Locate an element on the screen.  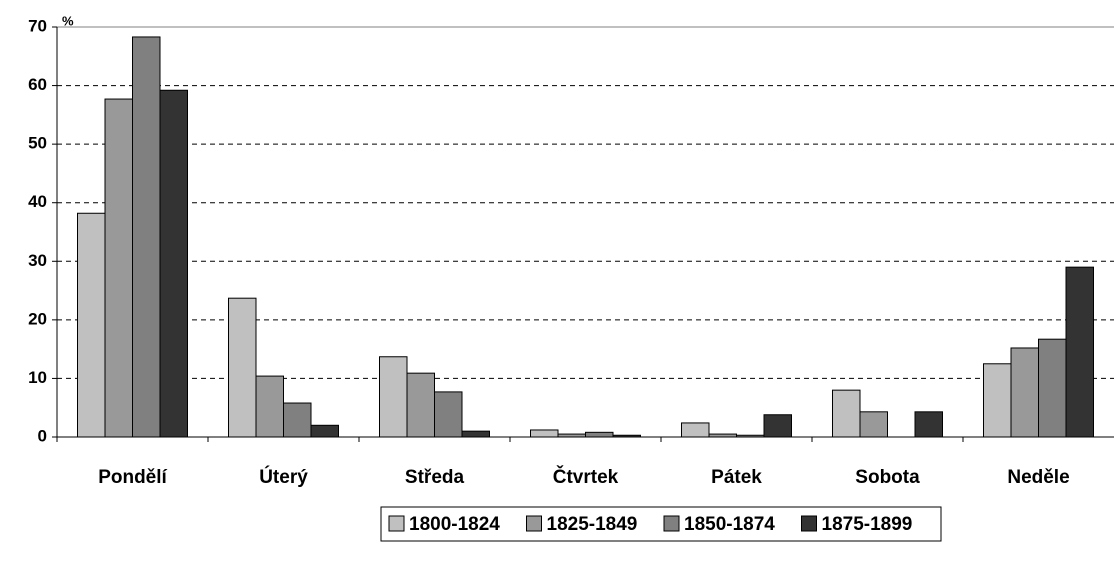
y-tick-label: 60 is located at coordinates (37, 84).